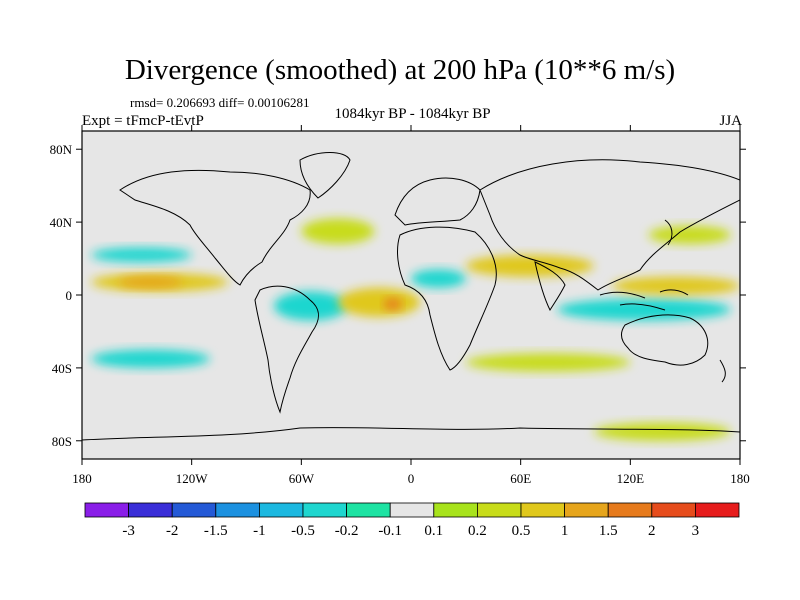 This screenshot has height=600, width=800. I want to click on coast-new-zealand, so click(722, 371).